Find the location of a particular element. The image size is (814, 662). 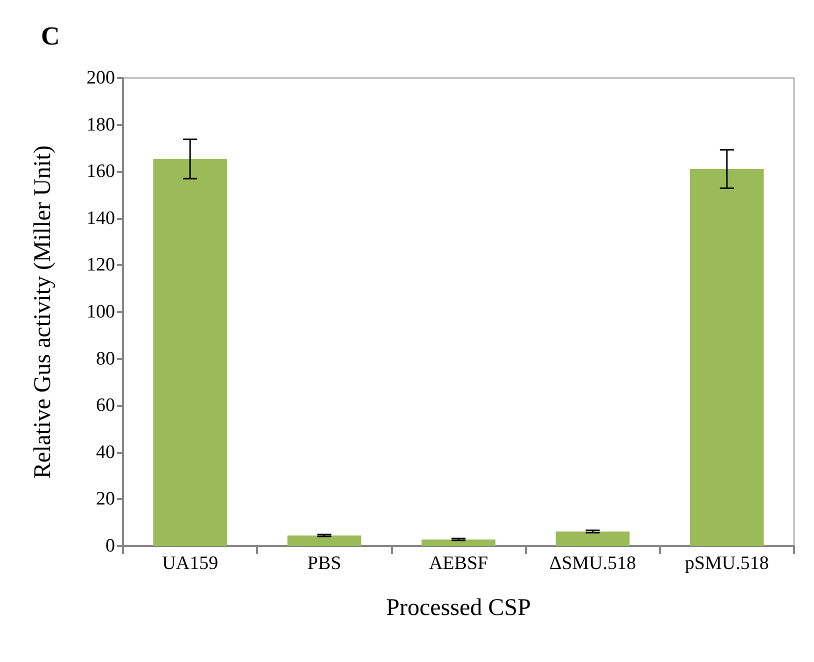

x-axis-title: Processed CSP is located at coordinates (458, 608).